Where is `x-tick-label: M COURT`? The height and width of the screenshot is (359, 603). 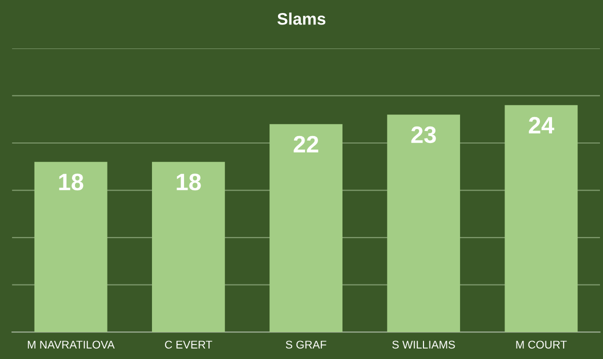
x-tick-label: M COURT is located at coordinates (541, 344).